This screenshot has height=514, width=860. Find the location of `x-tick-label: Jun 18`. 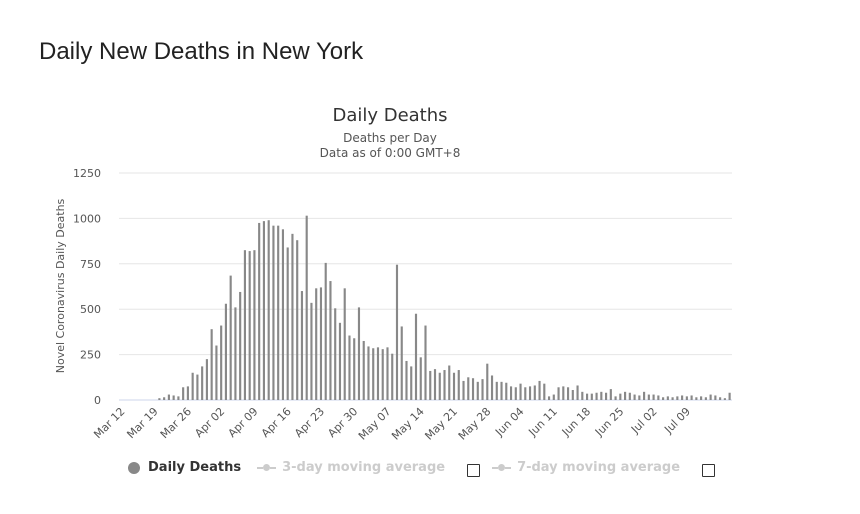

x-tick-label: Jun 18 is located at coordinates (576, 422).